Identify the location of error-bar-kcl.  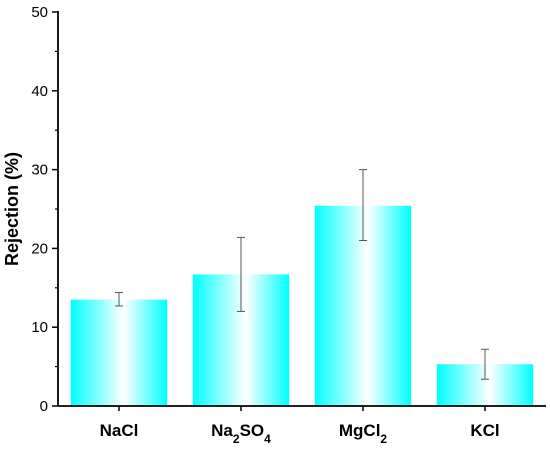
(485, 364).